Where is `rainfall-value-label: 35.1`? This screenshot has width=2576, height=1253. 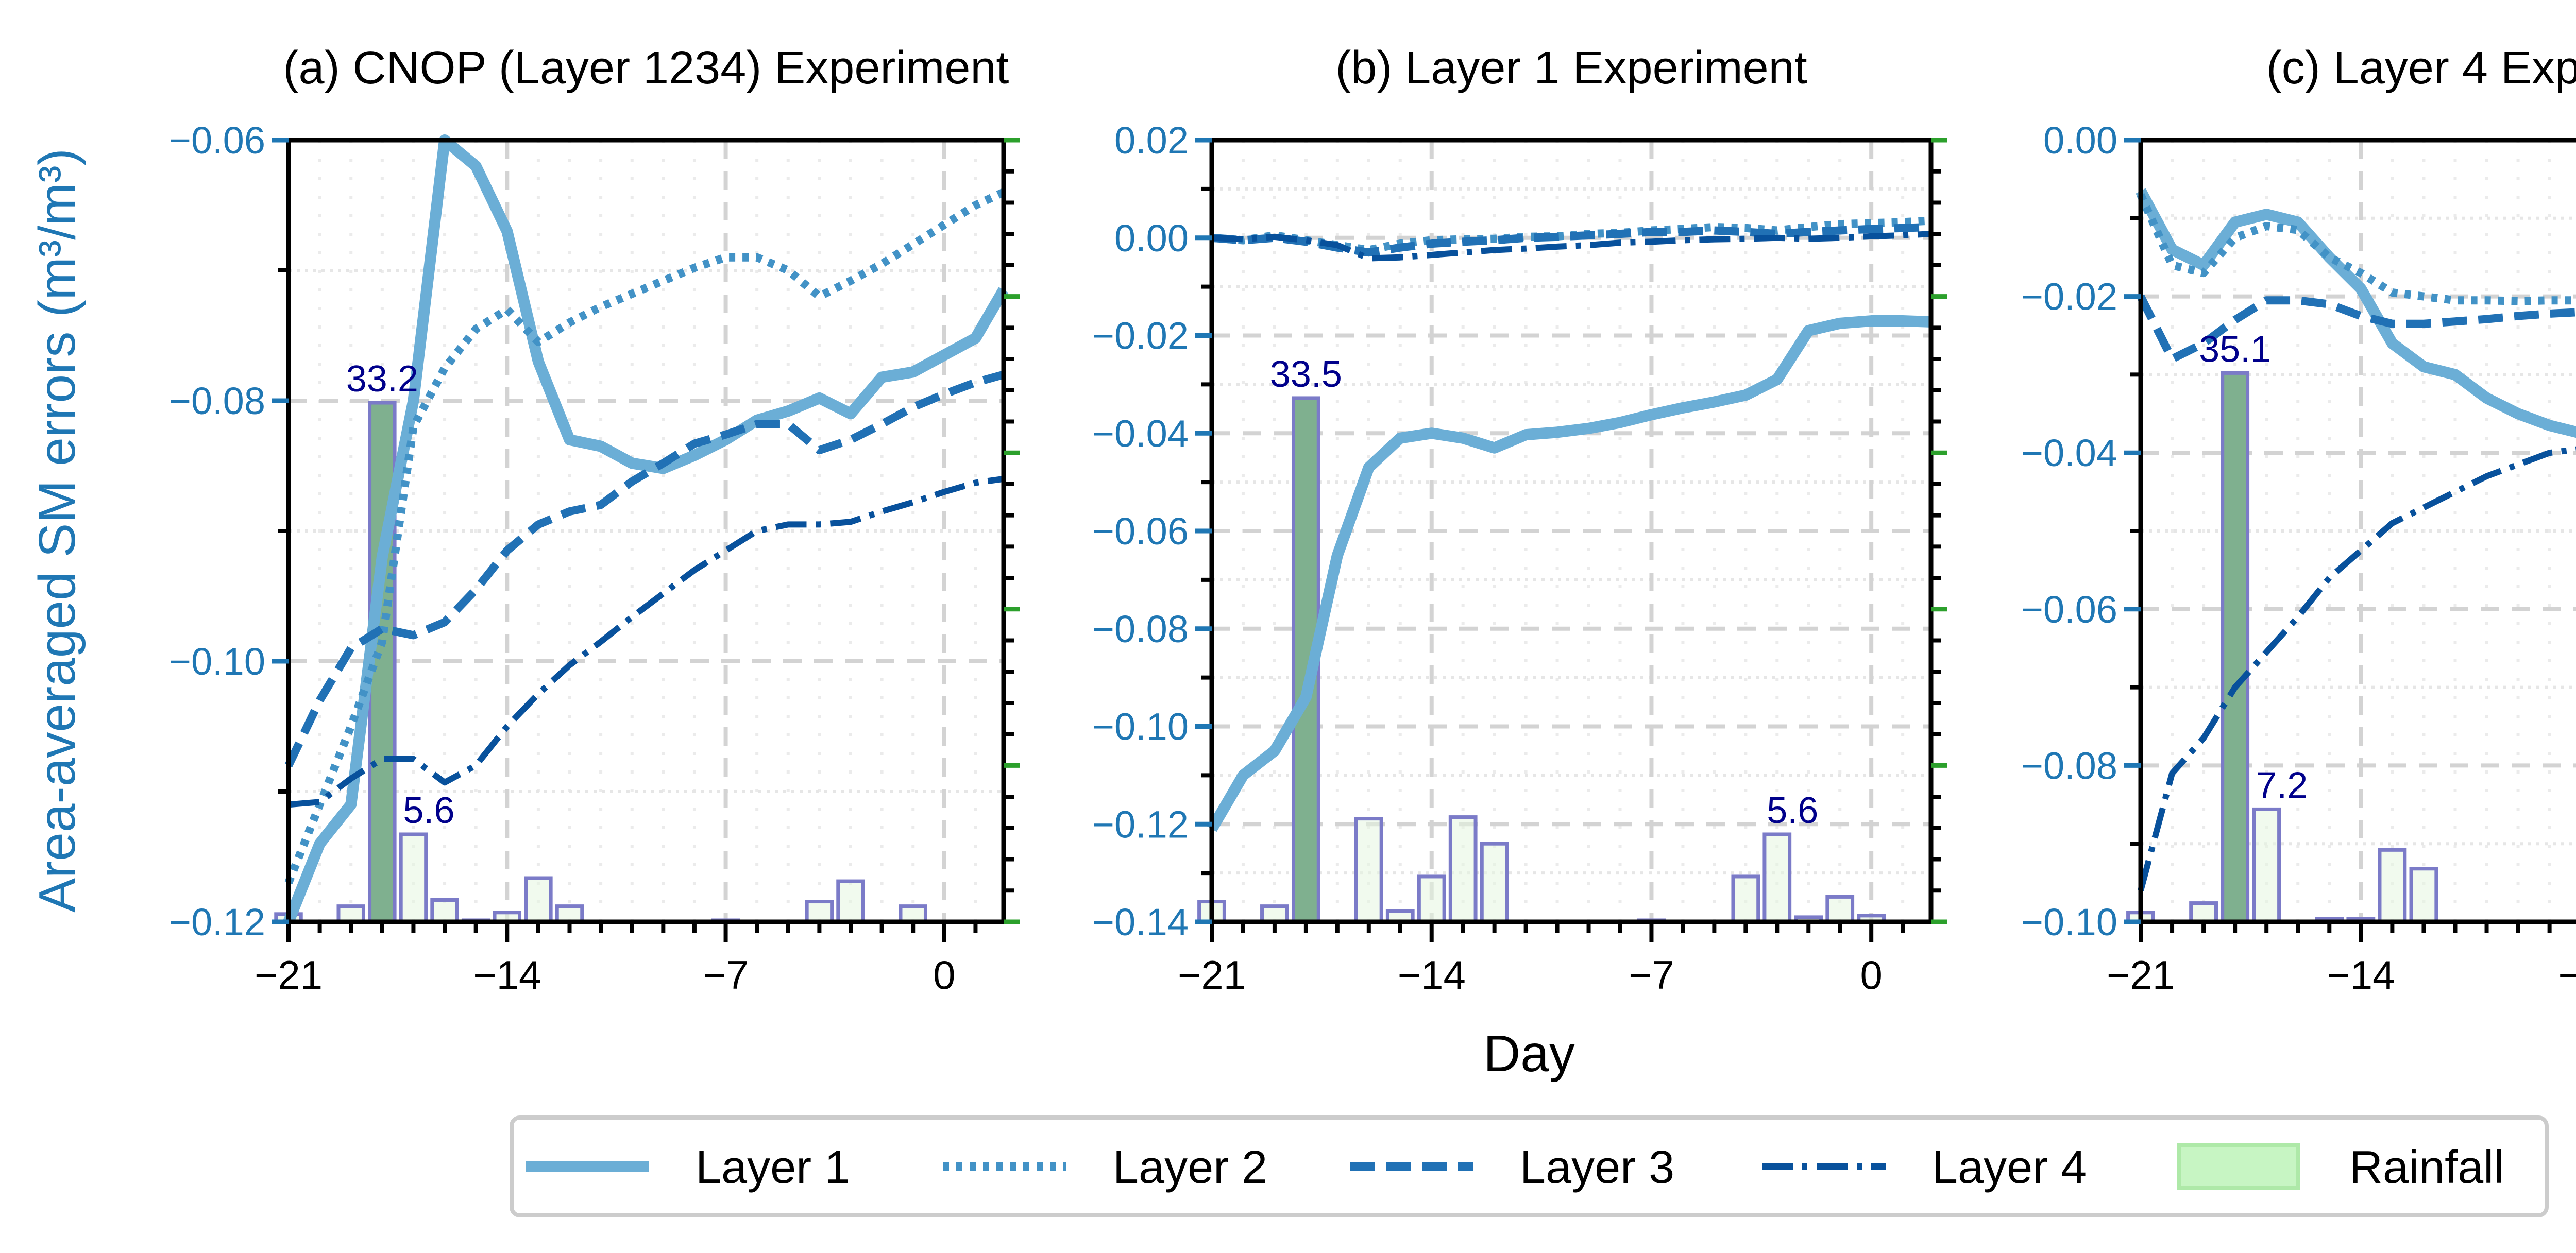
rainfall-value-label: 35.1 is located at coordinates (2235, 349).